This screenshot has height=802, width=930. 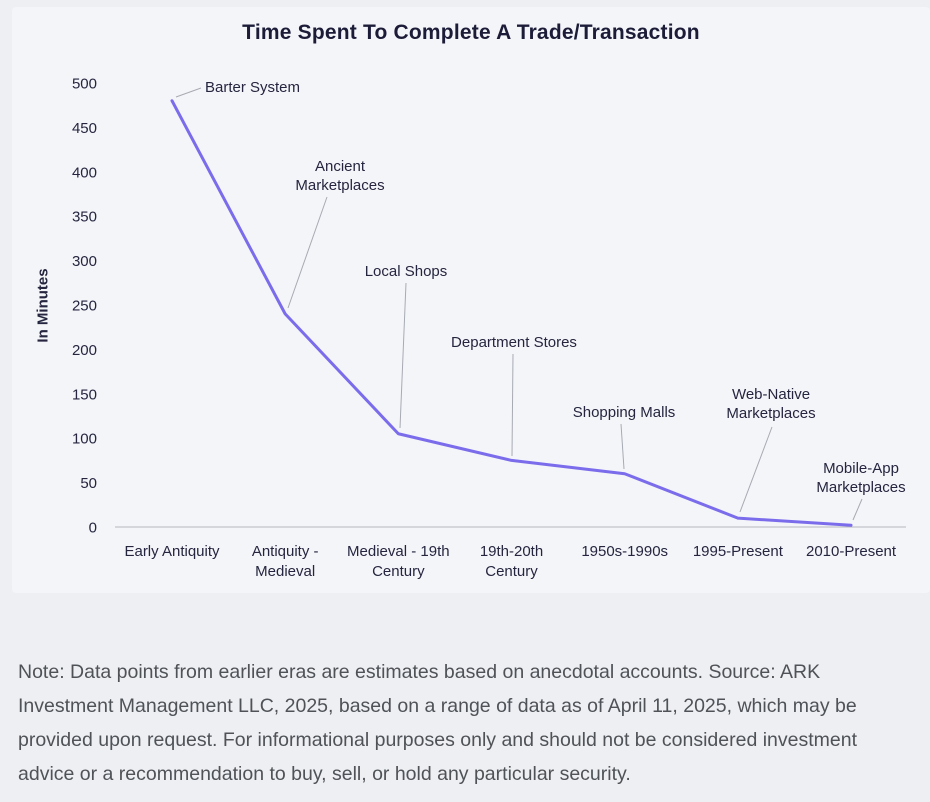 What do you see at coordinates (84, 439) in the screenshot?
I see `y-tick-label: 100` at bounding box center [84, 439].